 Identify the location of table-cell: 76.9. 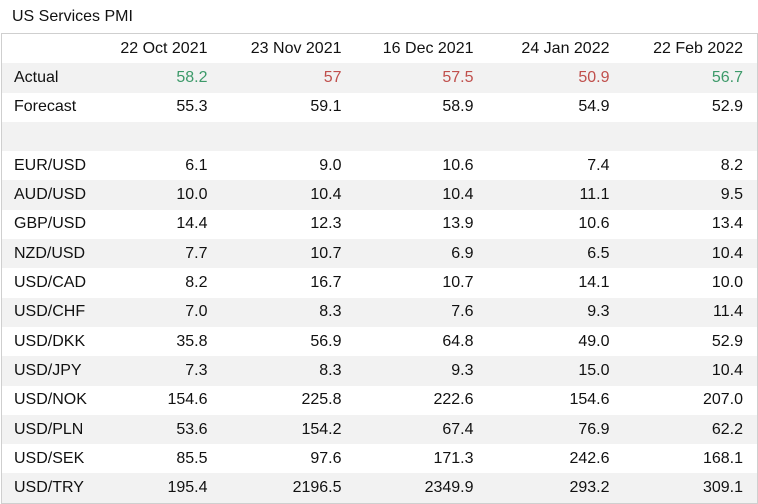
(555, 429).